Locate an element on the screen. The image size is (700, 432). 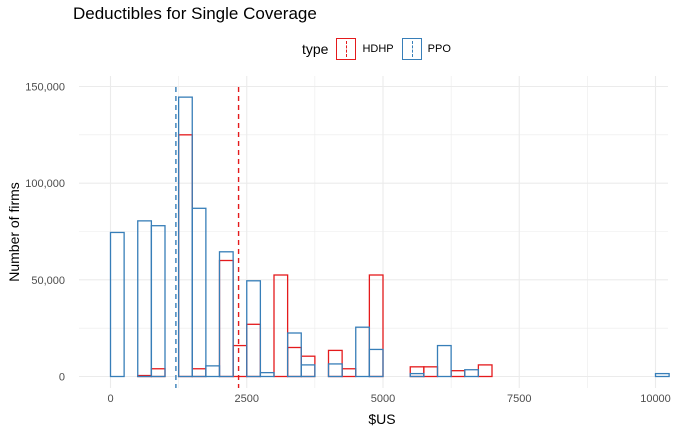
y-tick-label: 150,000 is located at coordinates (45, 88).